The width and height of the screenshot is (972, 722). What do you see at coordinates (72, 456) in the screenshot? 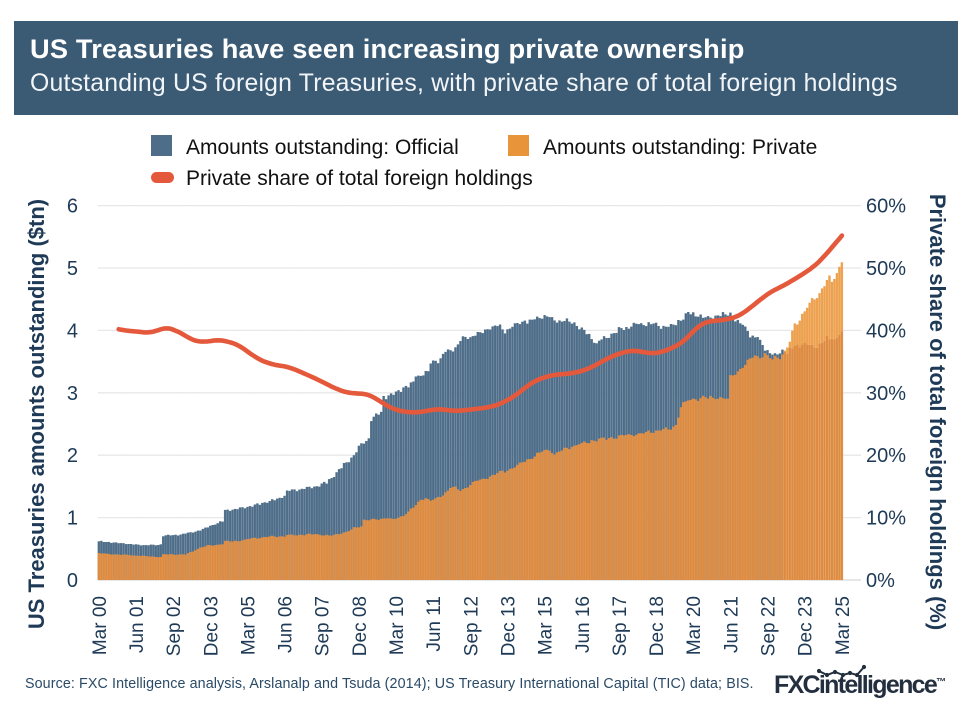
I see `svg-text: 2` at bounding box center [72, 456].